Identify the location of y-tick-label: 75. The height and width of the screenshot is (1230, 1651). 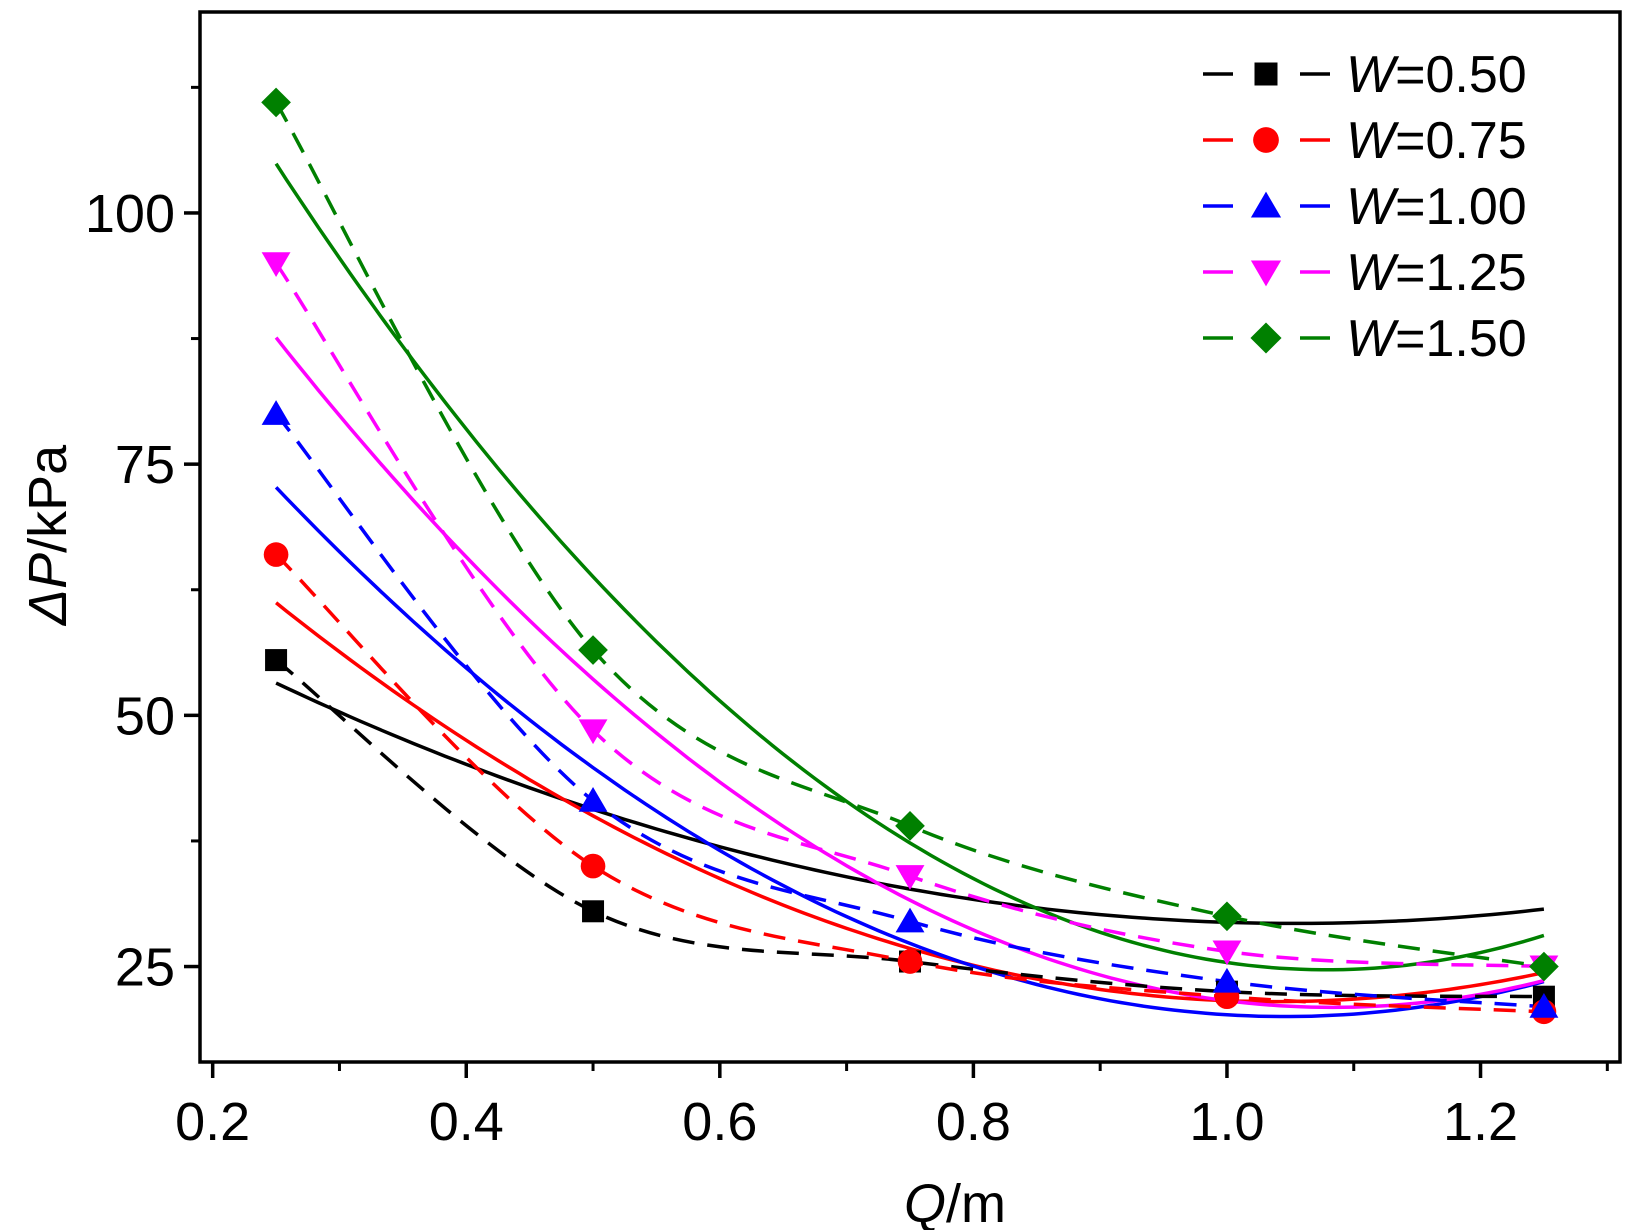
(145, 465).